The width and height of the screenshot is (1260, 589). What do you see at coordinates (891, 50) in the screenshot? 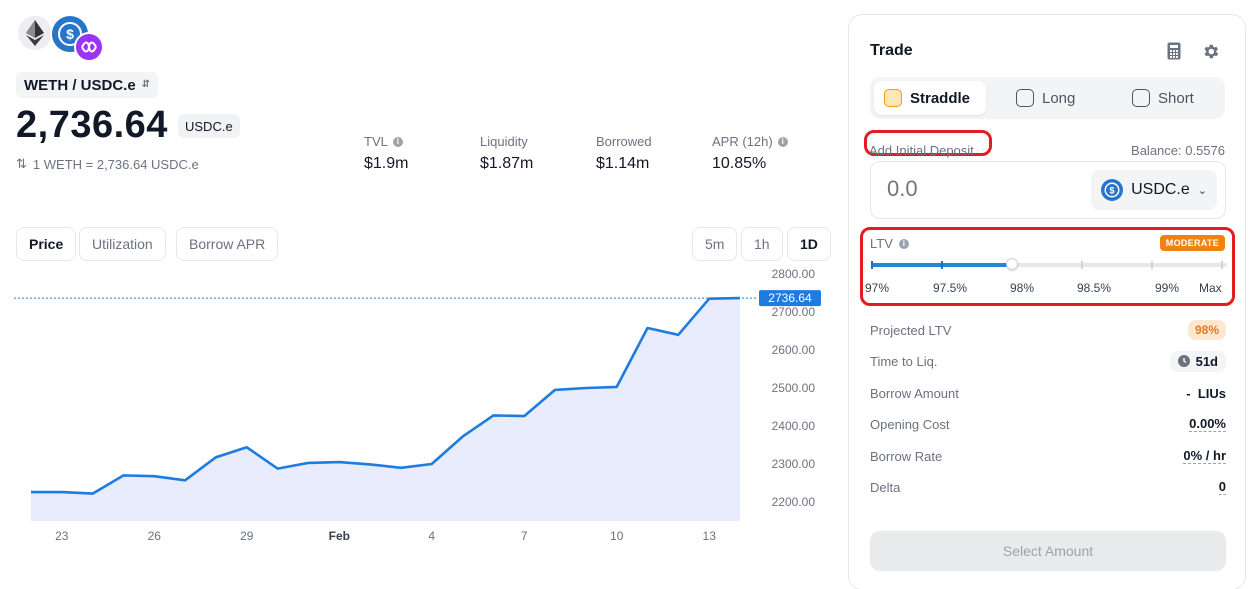
I see `trade-title: Trade` at bounding box center [891, 50].